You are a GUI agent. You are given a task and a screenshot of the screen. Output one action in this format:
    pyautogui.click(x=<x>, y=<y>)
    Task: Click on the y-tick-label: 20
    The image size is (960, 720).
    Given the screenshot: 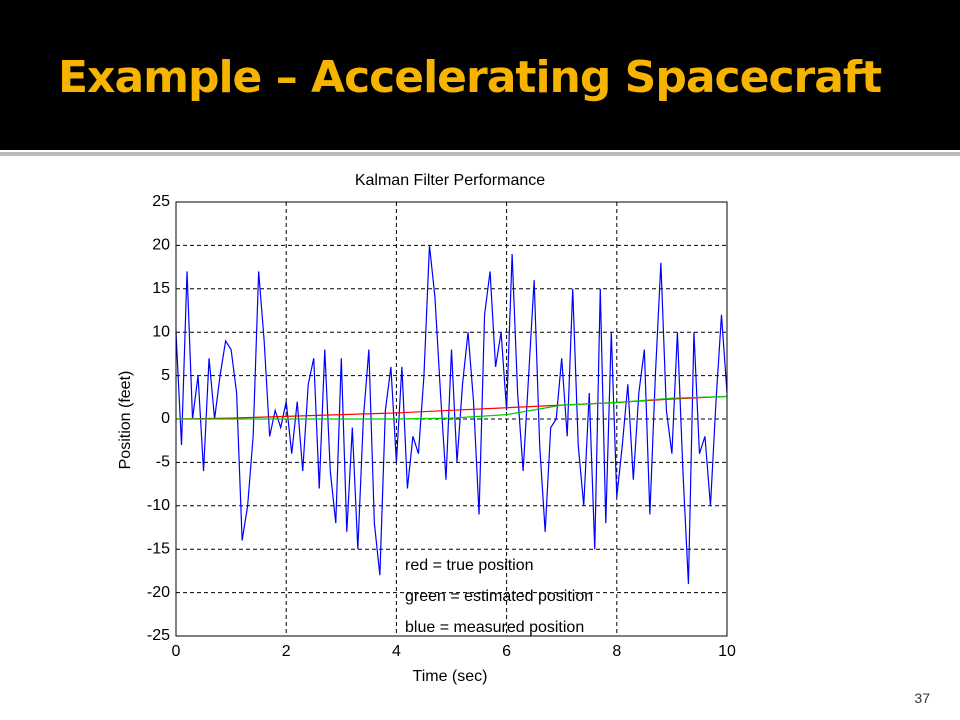 What is the action you would take?
    pyautogui.click(x=161, y=245)
    